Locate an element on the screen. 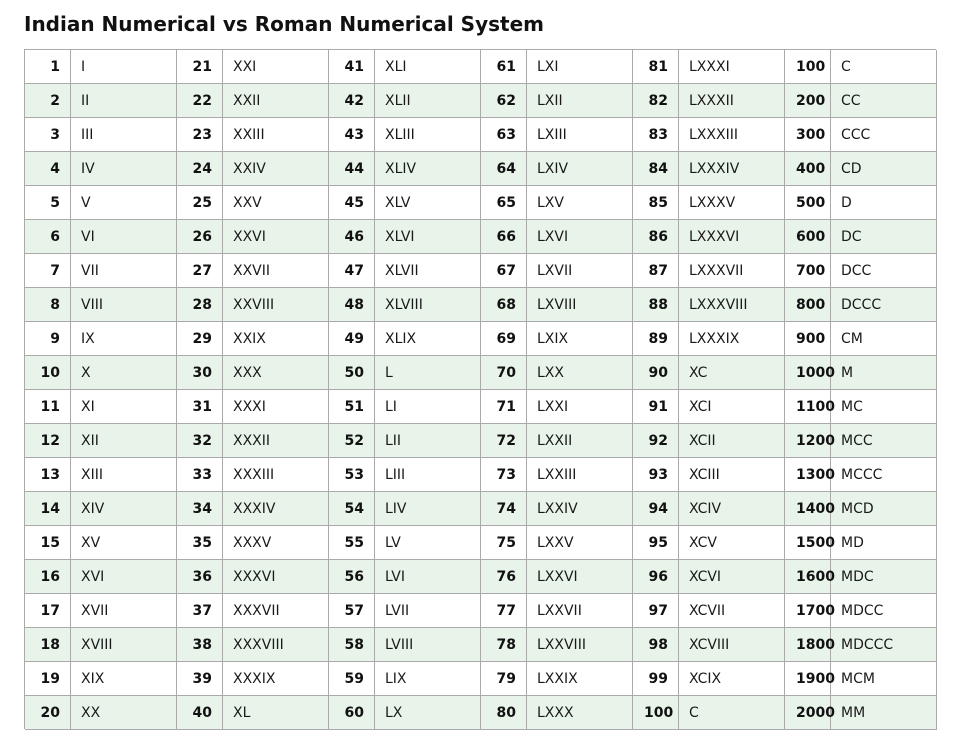  indian-number-cell: 100 is located at coordinates (656, 713).